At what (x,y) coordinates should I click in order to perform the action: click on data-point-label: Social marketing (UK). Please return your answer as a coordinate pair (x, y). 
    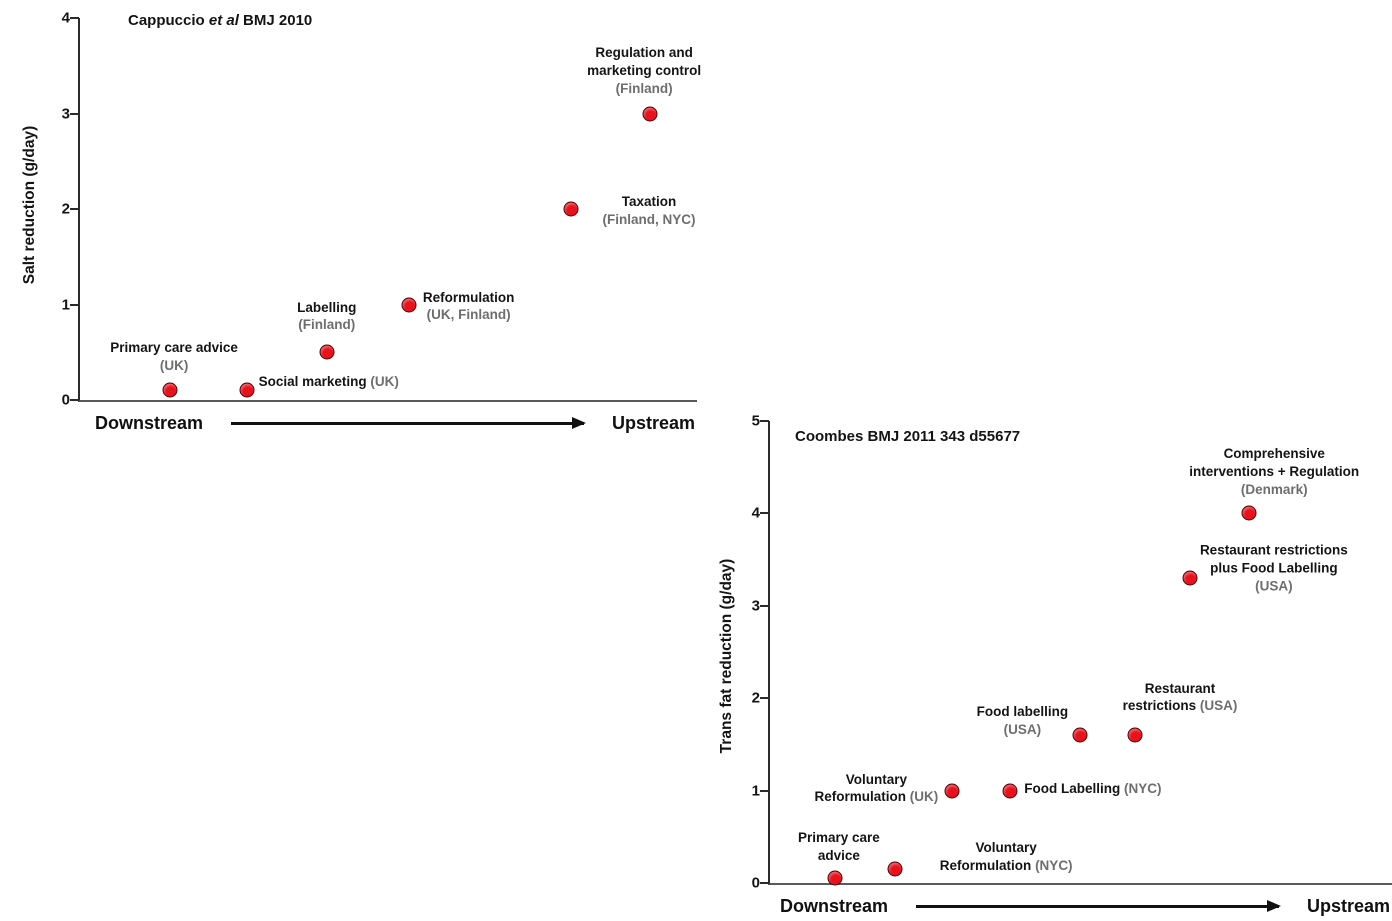
    Looking at the image, I should click on (329, 383).